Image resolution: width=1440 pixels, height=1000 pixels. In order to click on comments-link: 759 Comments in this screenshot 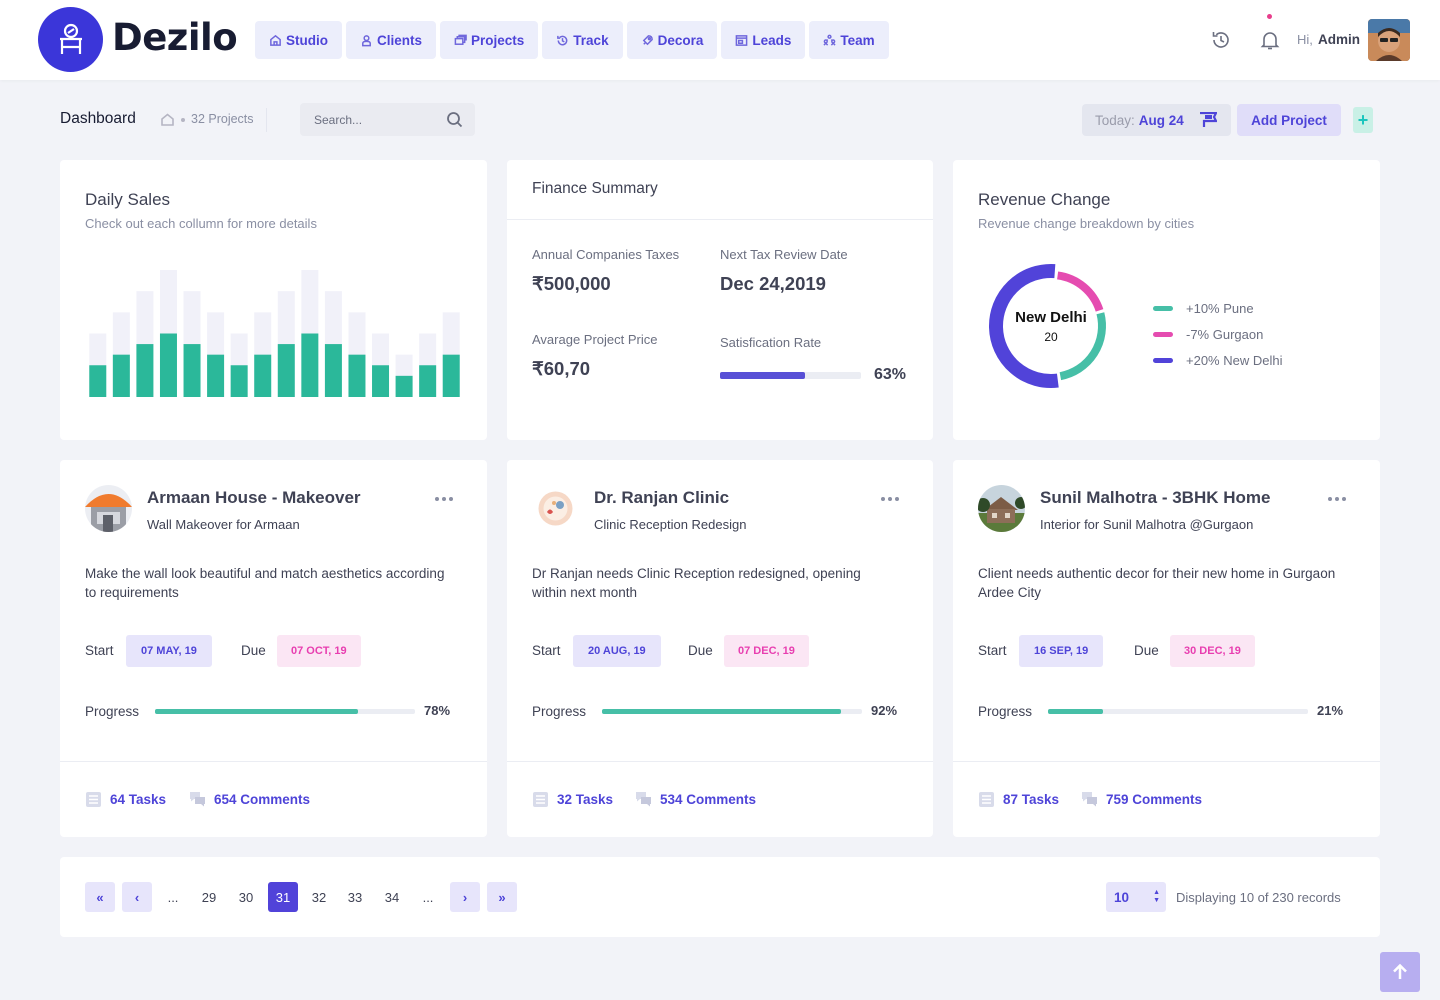, I will do `click(1141, 799)`.